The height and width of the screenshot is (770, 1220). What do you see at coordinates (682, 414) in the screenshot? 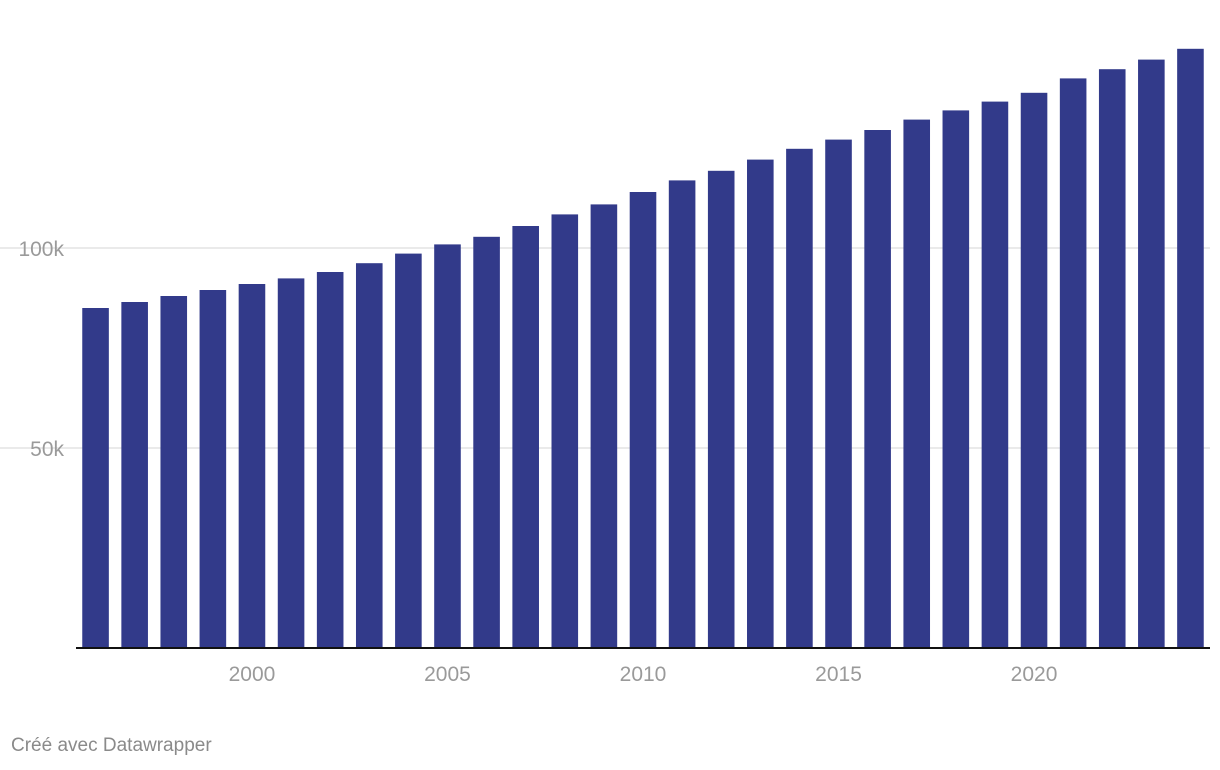
I see `bar-2011` at bounding box center [682, 414].